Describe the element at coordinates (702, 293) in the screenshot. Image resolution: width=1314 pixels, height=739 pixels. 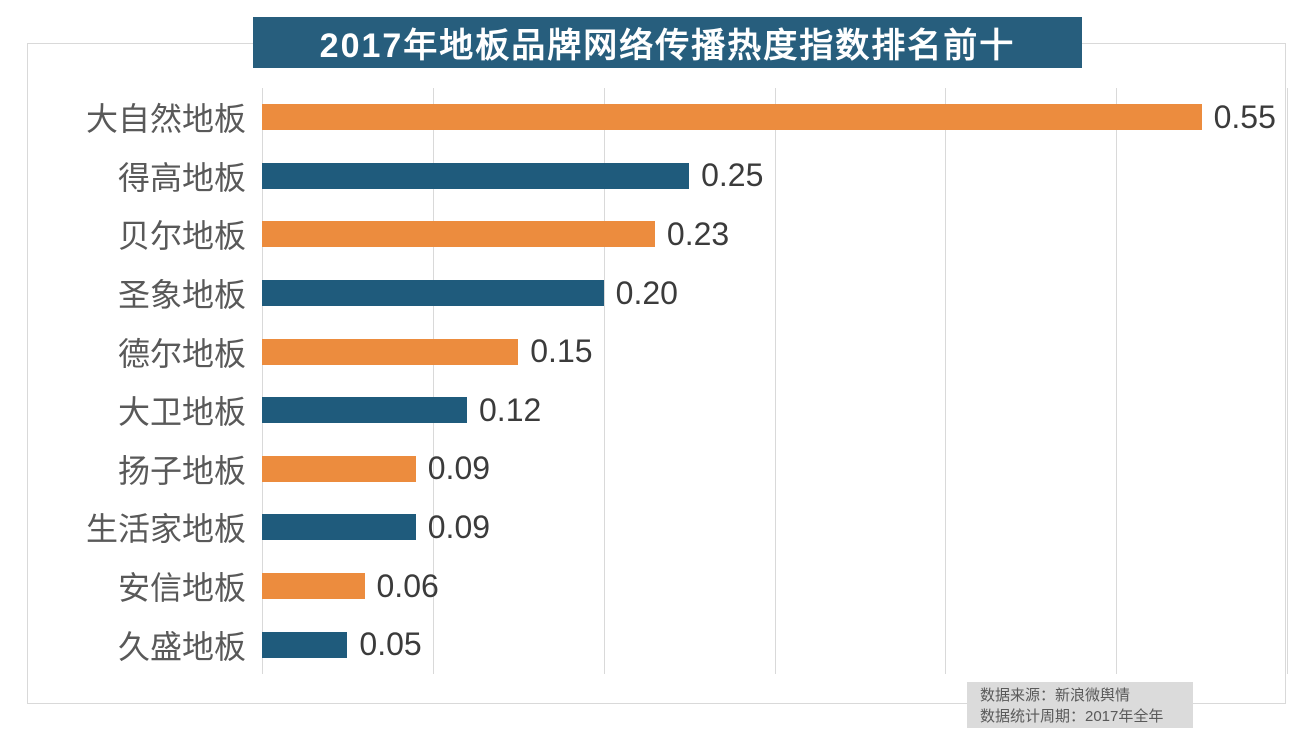
I see `bar-row: 圣象地板 0.20` at that location.